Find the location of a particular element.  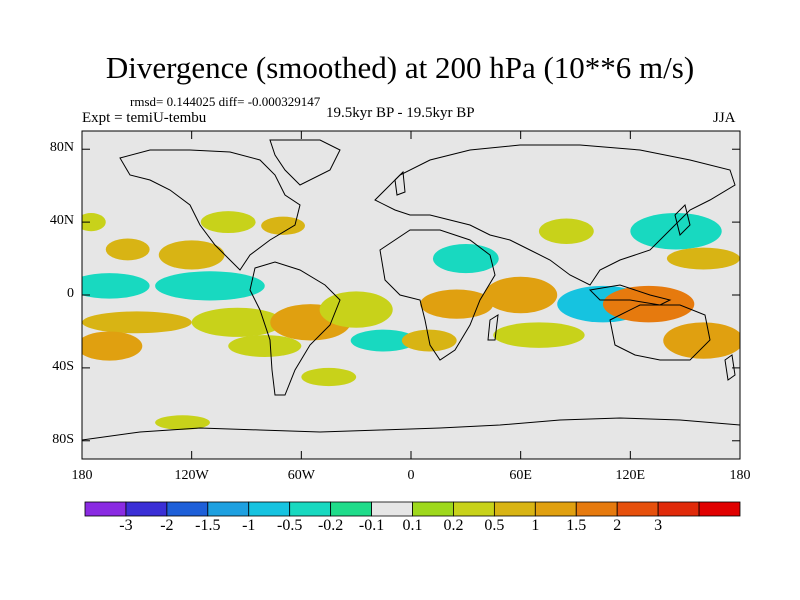

x-tick-label: 60W is located at coordinates (301, 475).